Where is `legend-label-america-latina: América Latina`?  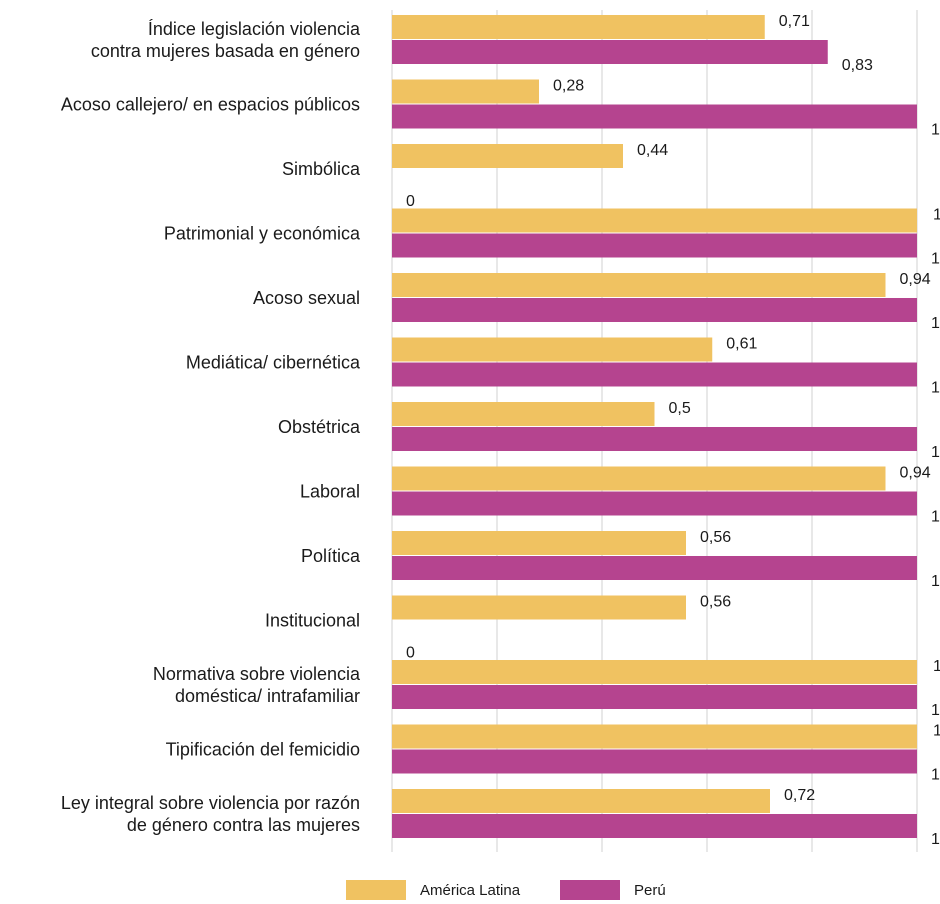 legend-label-america-latina: América Latina is located at coordinates (470, 890).